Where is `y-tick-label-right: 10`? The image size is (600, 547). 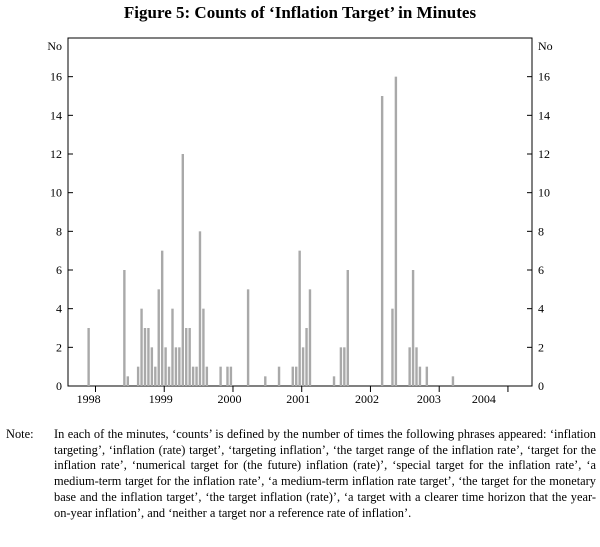 y-tick-label-right: 10 is located at coordinates (544, 193).